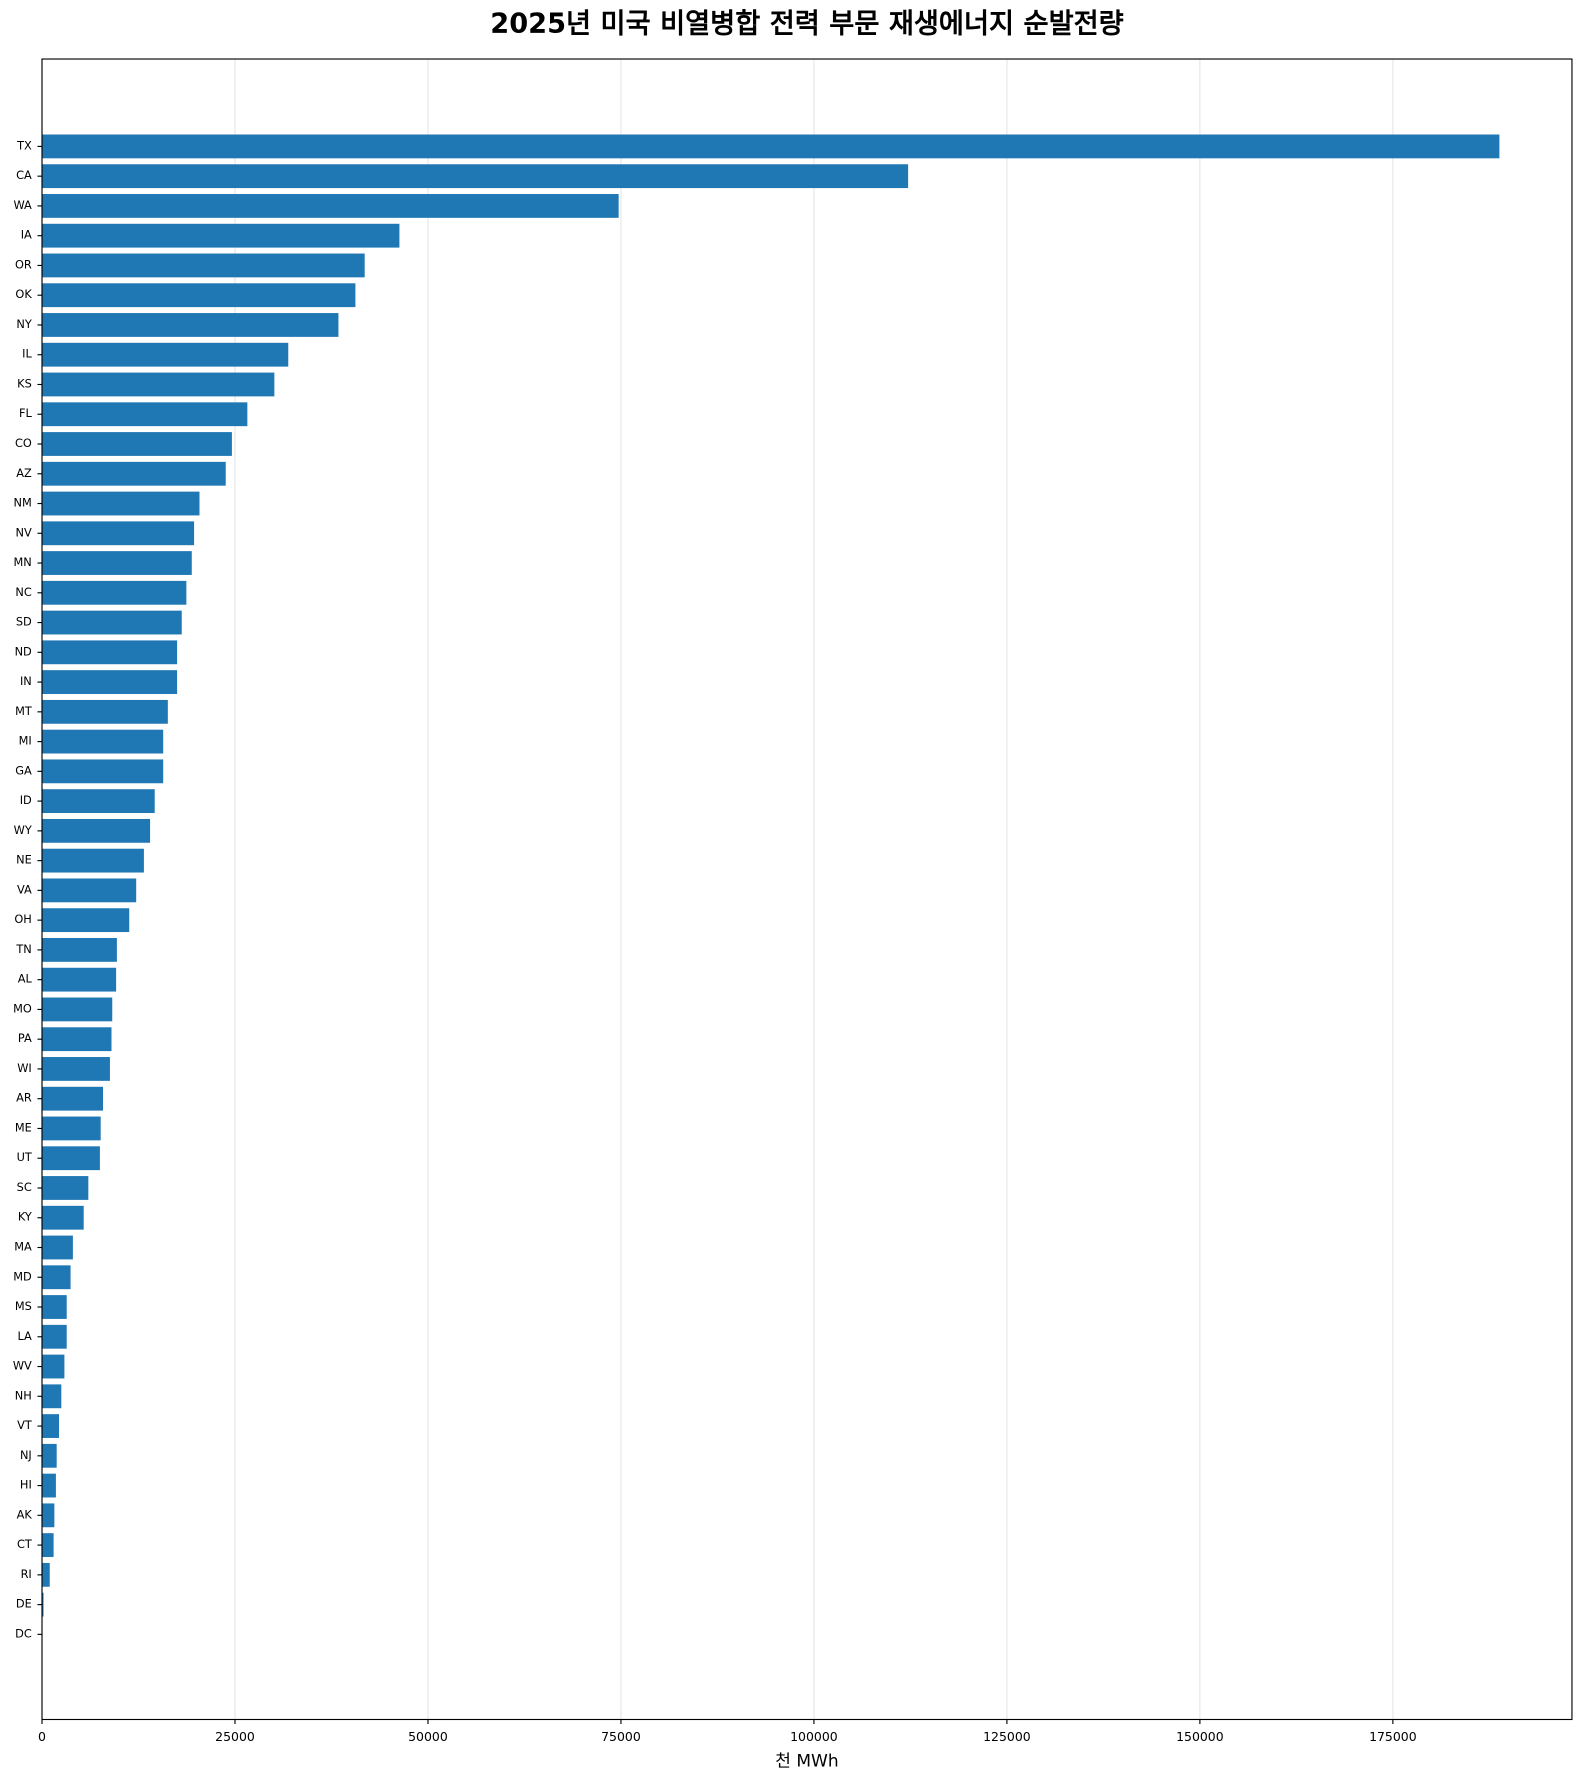 Image resolution: width=1589 pixels, height=1786 pixels. Describe the element at coordinates (23, 651) in the screenshot. I see `y-tick-label: ND` at that location.